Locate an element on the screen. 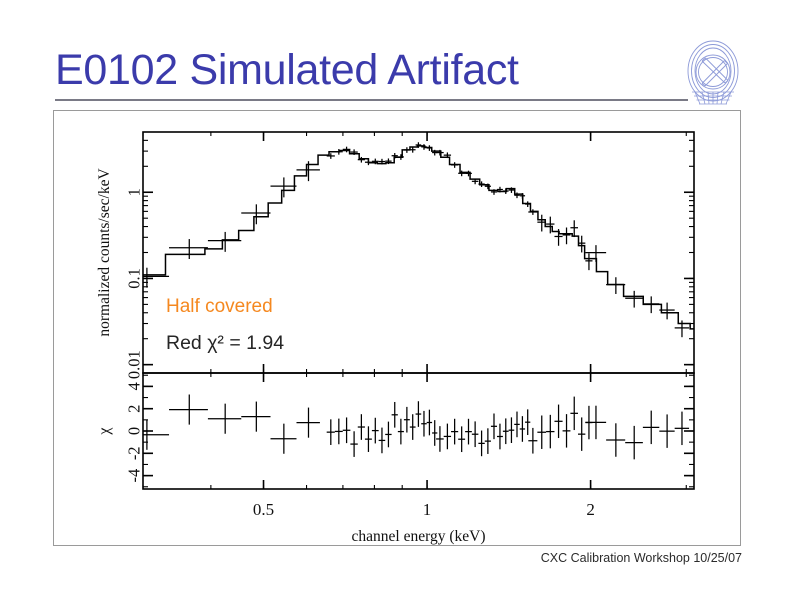 This screenshot has height=612, width=792. res-tick-label: 2 is located at coordinates (134, 409).